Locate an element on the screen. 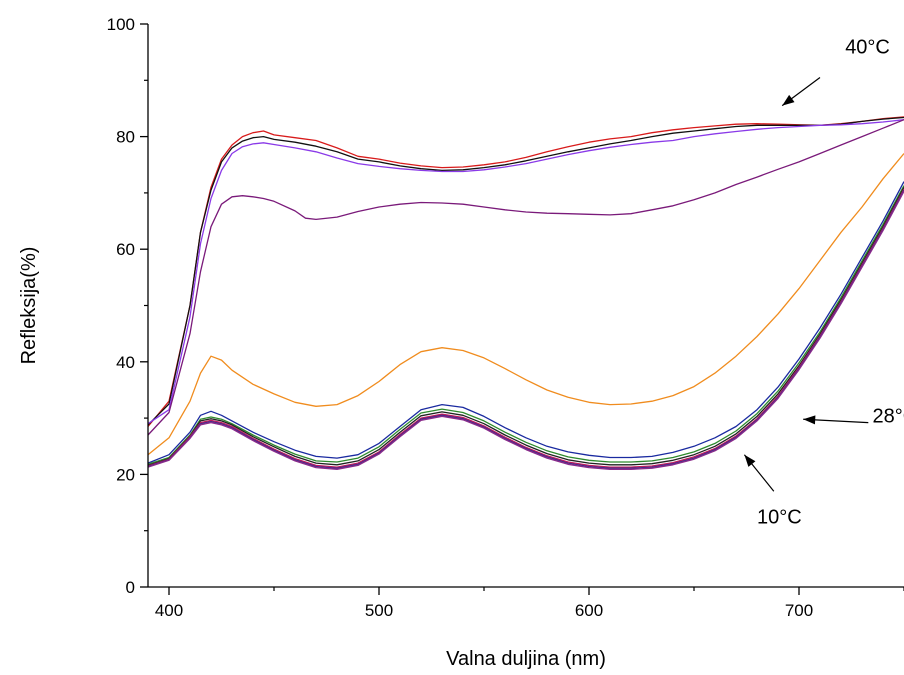  y-axis-ticks: 0 20 40 60 80 100 is located at coordinates (127, 306).